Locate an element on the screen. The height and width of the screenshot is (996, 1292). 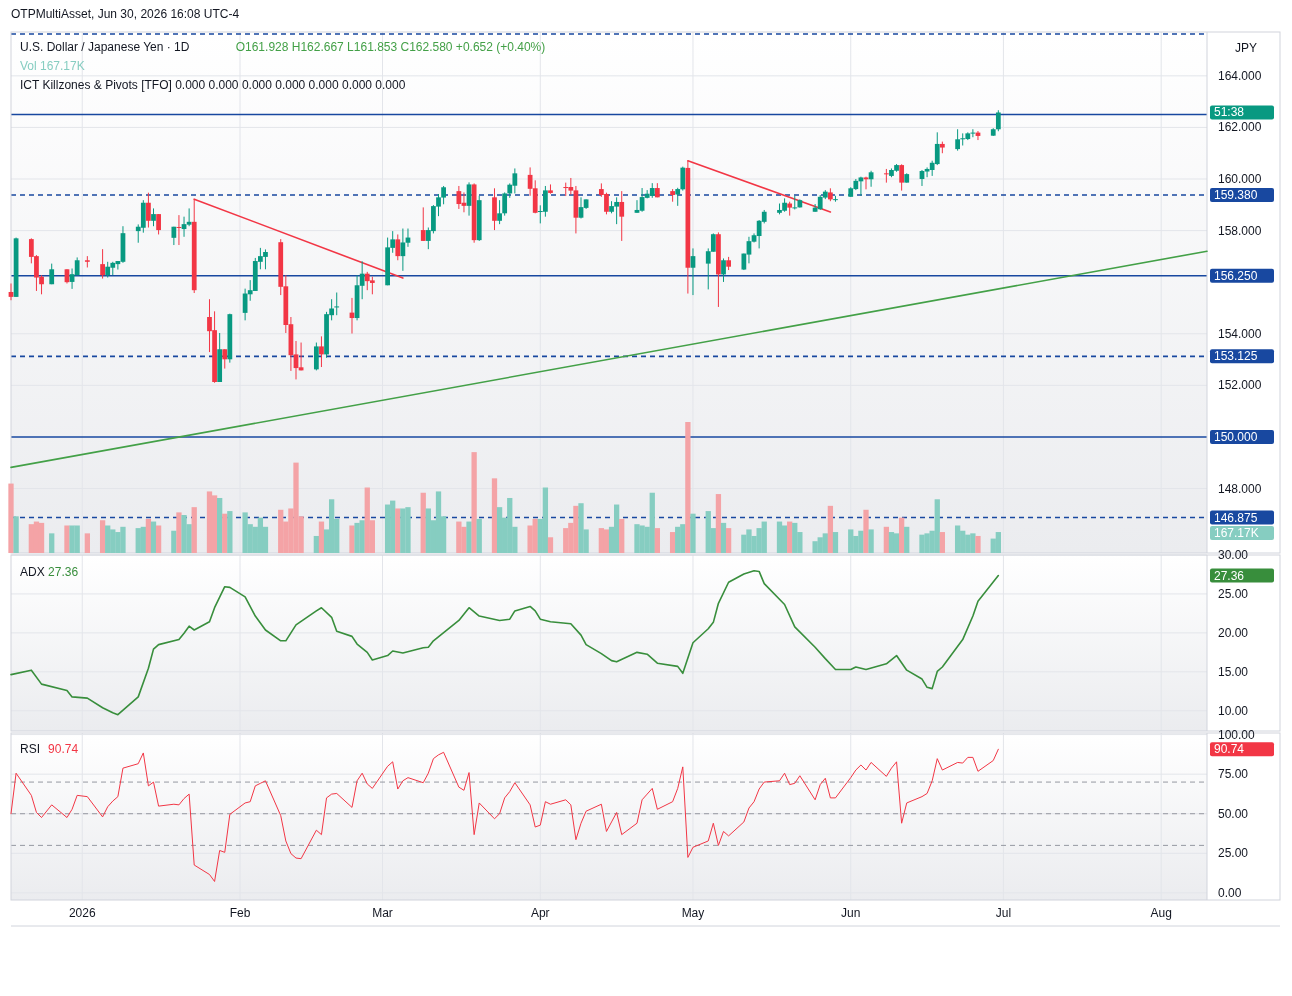
y-tick-label: 0.00 is located at coordinates (1230, 892).